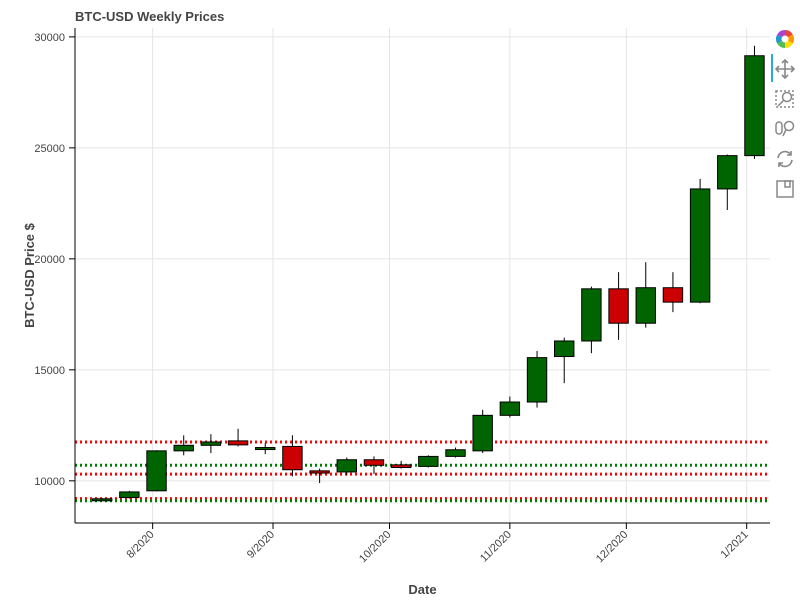  Describe the element at coordinates (772, 68) in the screenshot. I see `active-tool-indicator` at that location.